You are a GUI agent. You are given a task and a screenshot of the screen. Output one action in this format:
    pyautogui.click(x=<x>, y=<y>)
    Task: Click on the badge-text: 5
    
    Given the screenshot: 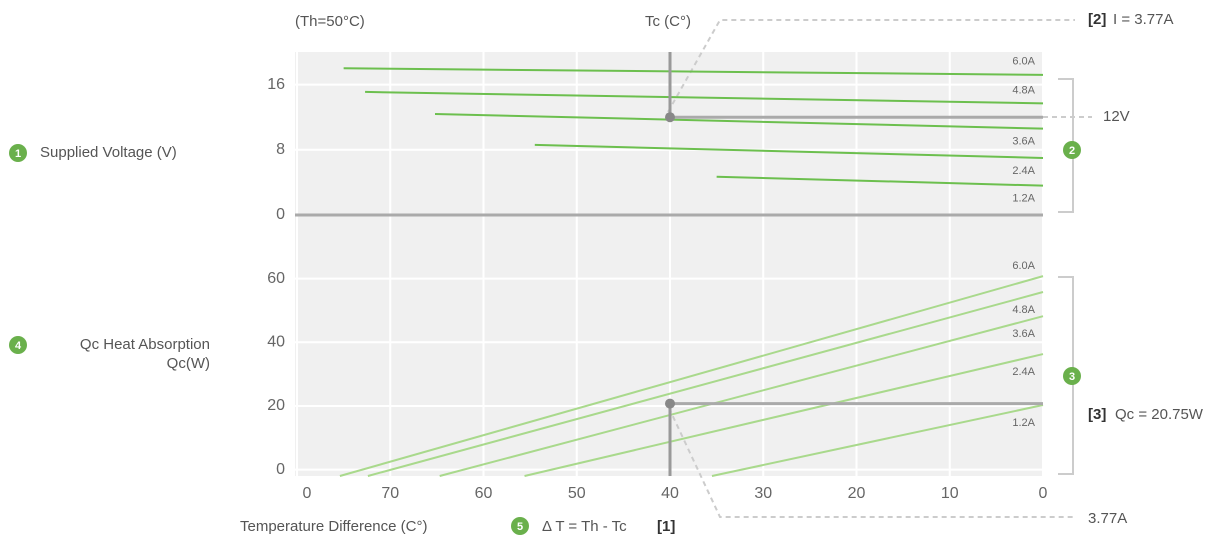 What is the action you would take?
    pyautogui.click(x=520, y=527)
    